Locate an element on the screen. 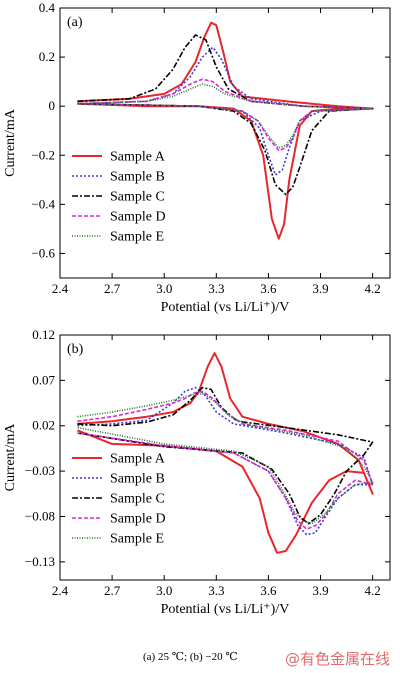  panel-b-x-tick-label: 3.9 is located at coordinates (320, 590).